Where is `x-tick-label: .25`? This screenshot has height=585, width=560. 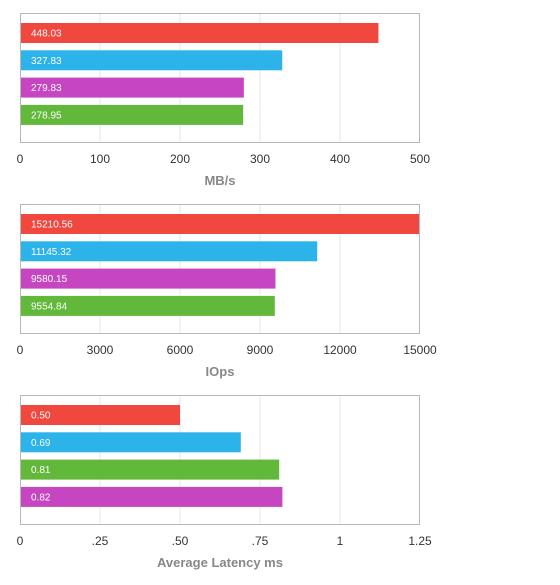 x-tick-label: .25 is located at coordinates (100, 541).